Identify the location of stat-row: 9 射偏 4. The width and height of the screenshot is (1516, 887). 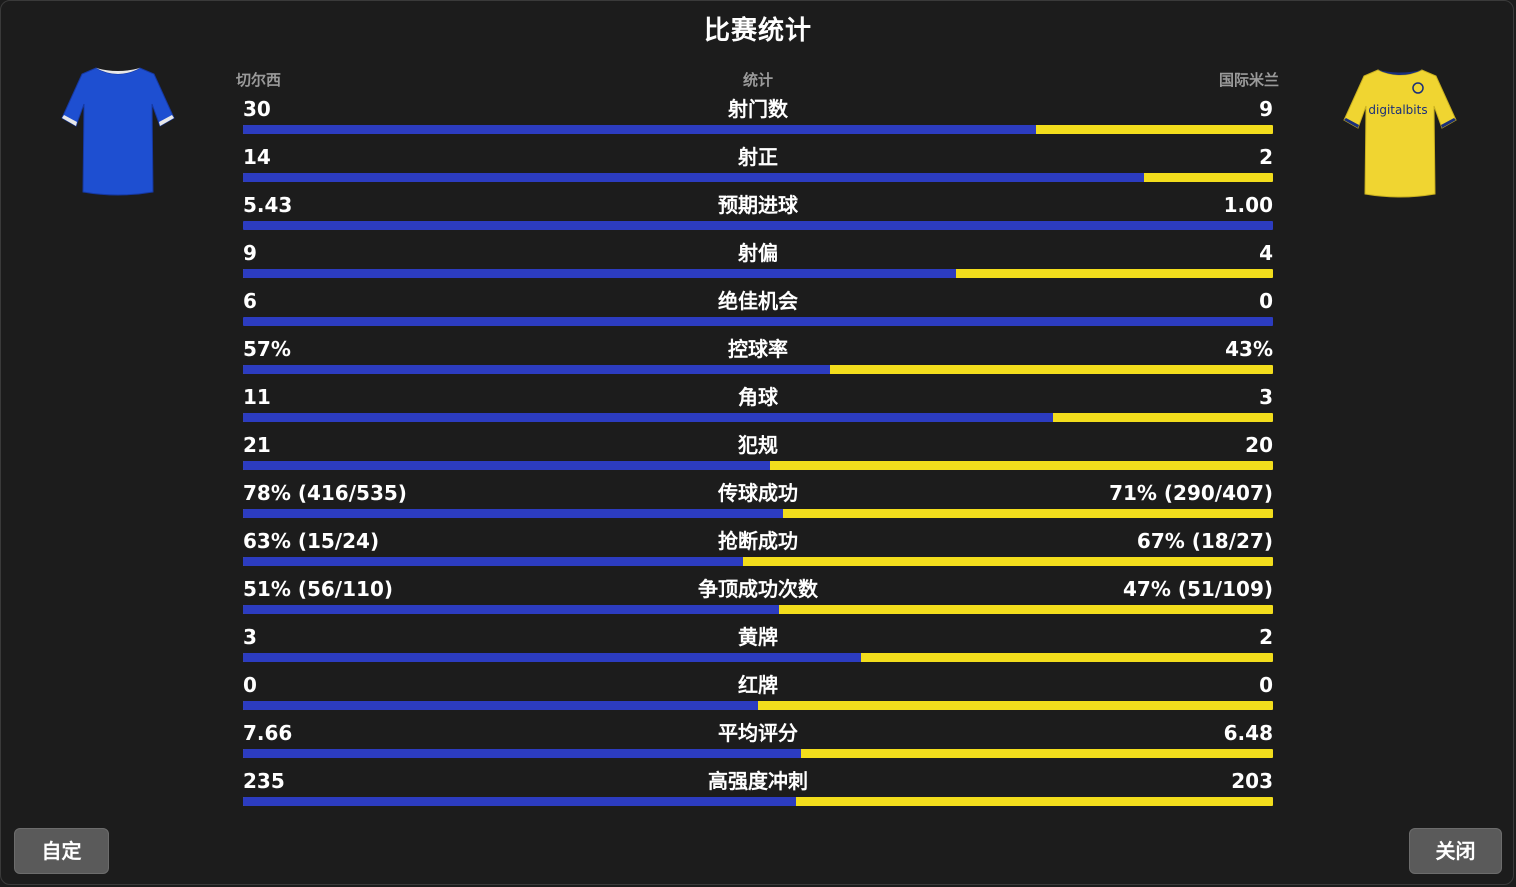
(758, 262).